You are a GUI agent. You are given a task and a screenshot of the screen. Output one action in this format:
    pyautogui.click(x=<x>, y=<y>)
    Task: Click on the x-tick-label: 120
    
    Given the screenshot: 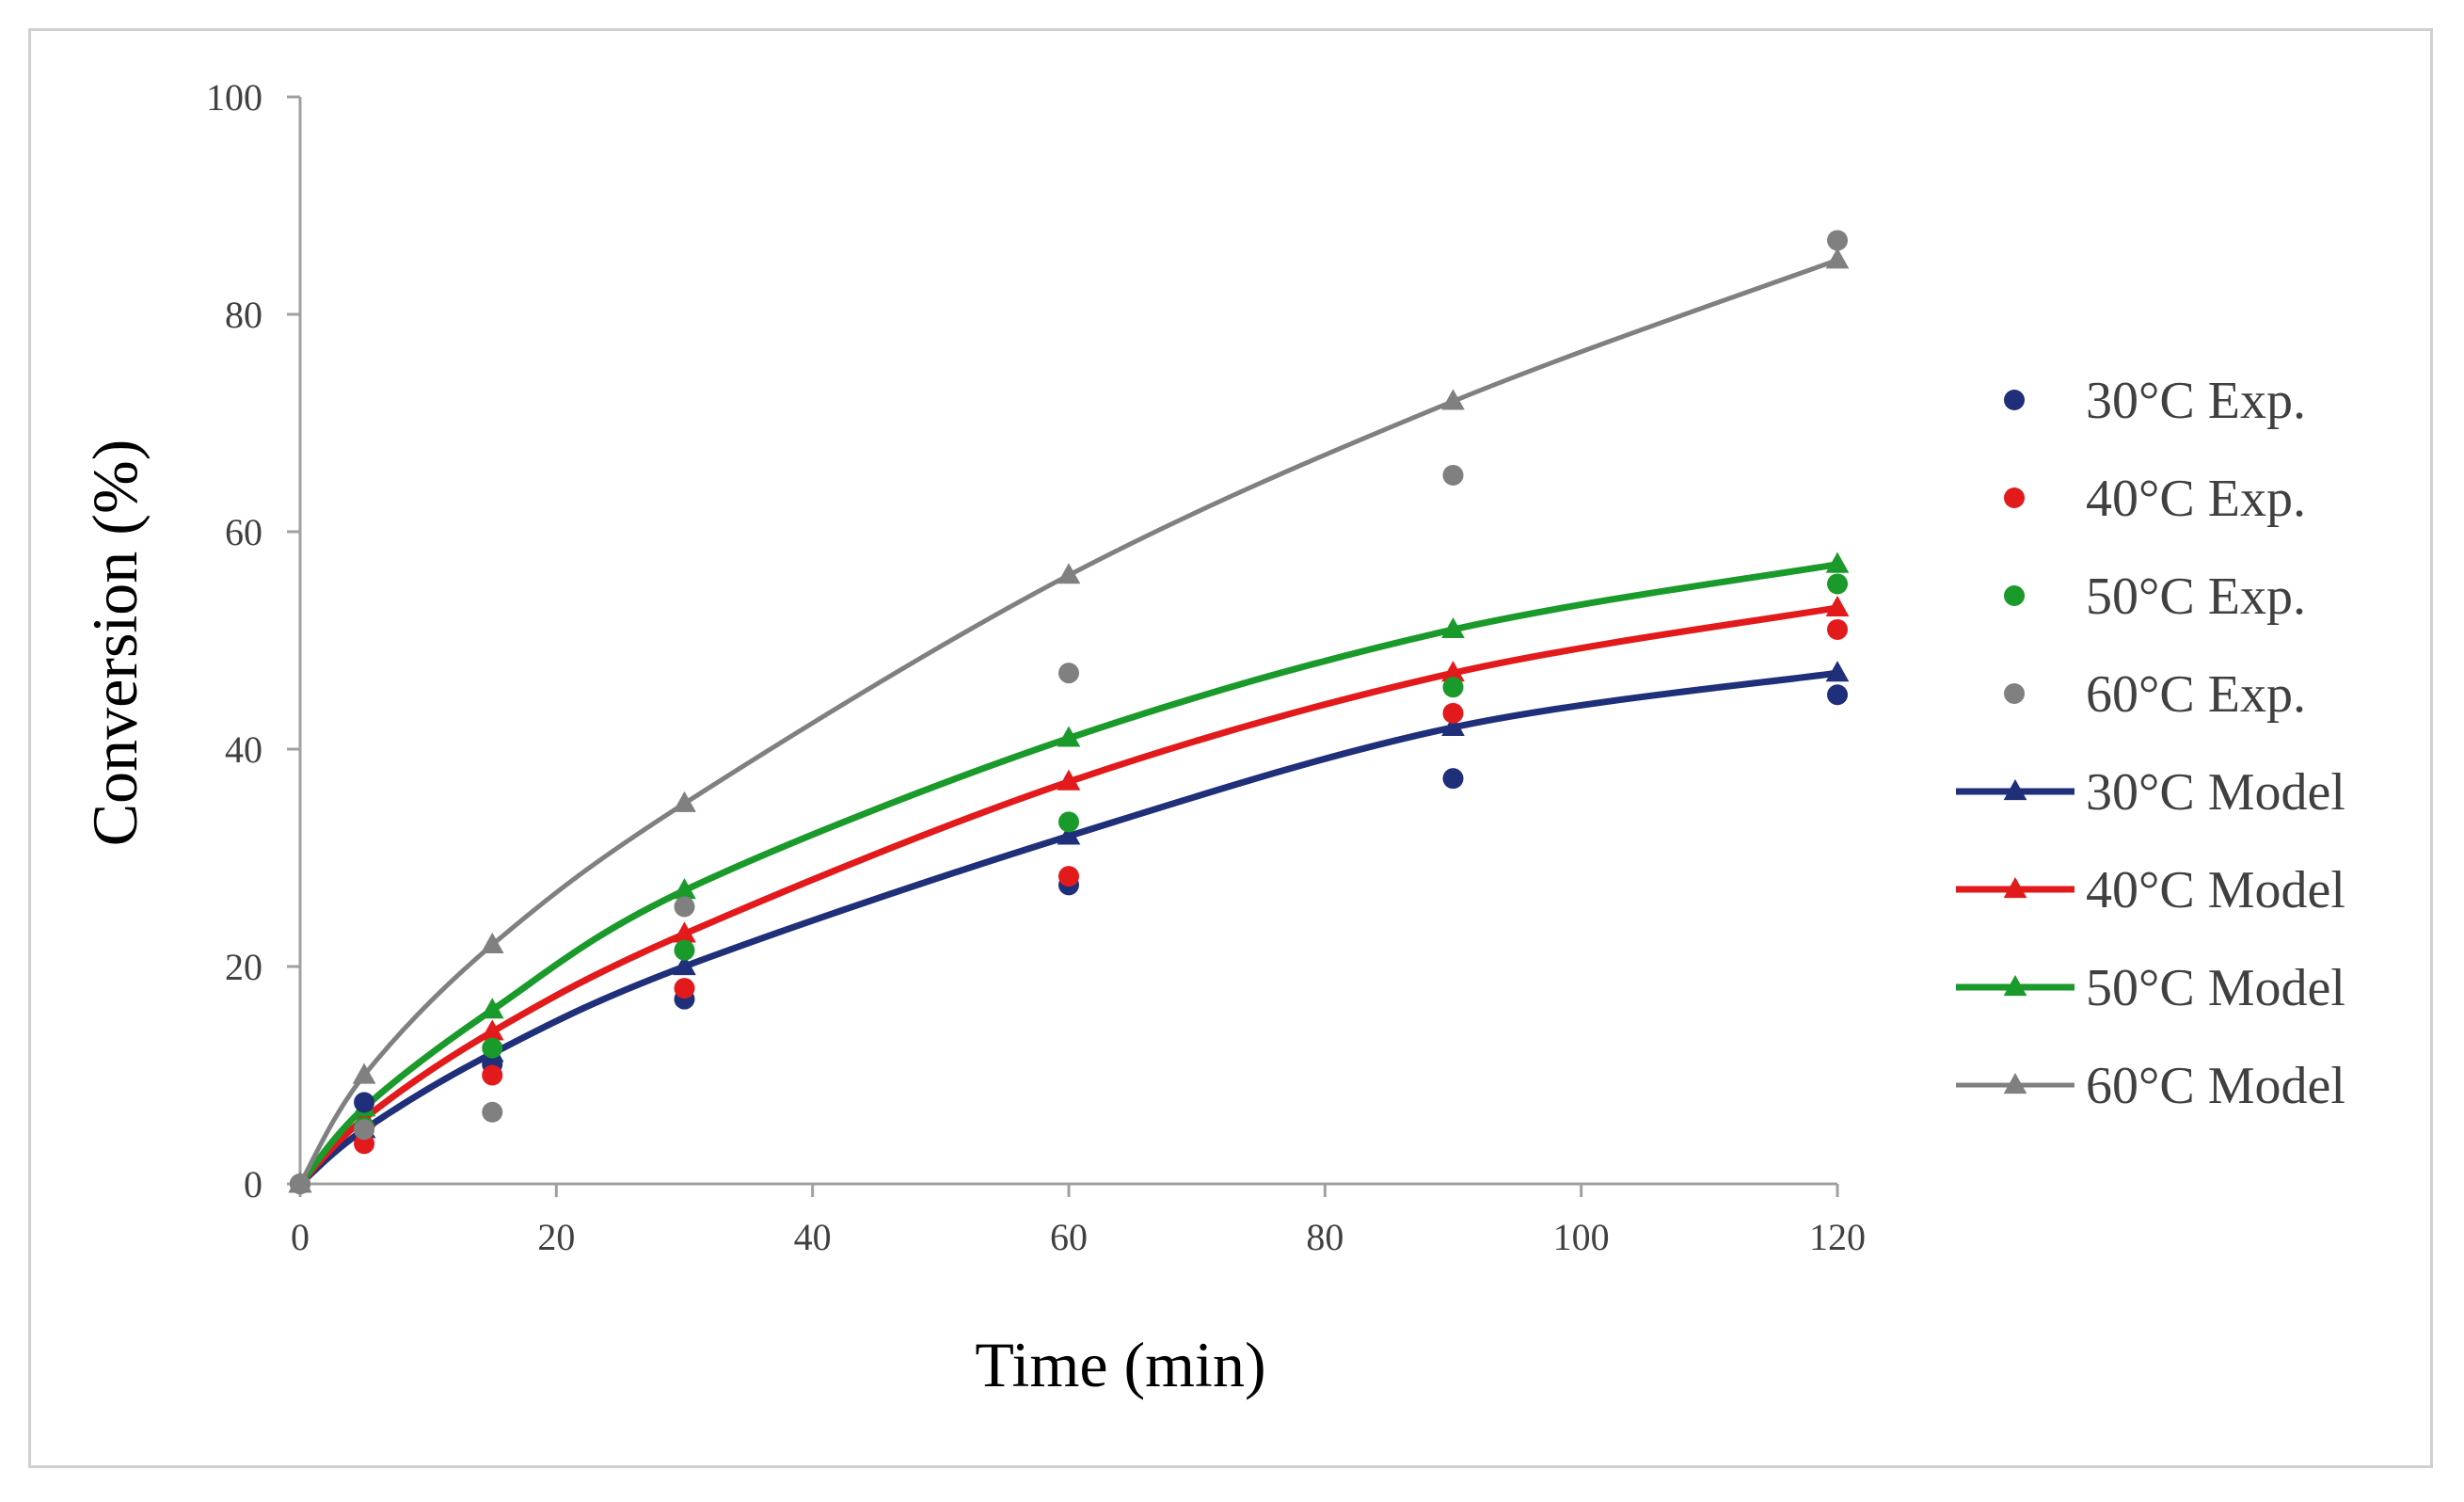 What is the action you would take?
    pyautogui.click(x=1837, y=1237)
    